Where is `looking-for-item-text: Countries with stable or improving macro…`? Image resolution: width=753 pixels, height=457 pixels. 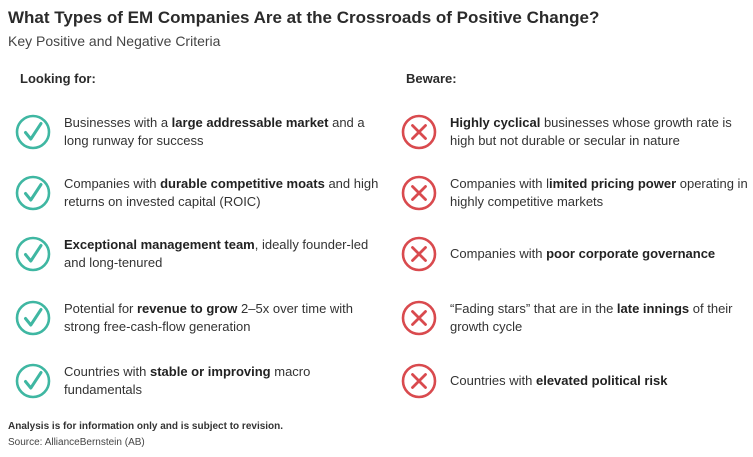 looking-for-item-text: Countries with stable or improving macro… is located at coordinates (223, 381).